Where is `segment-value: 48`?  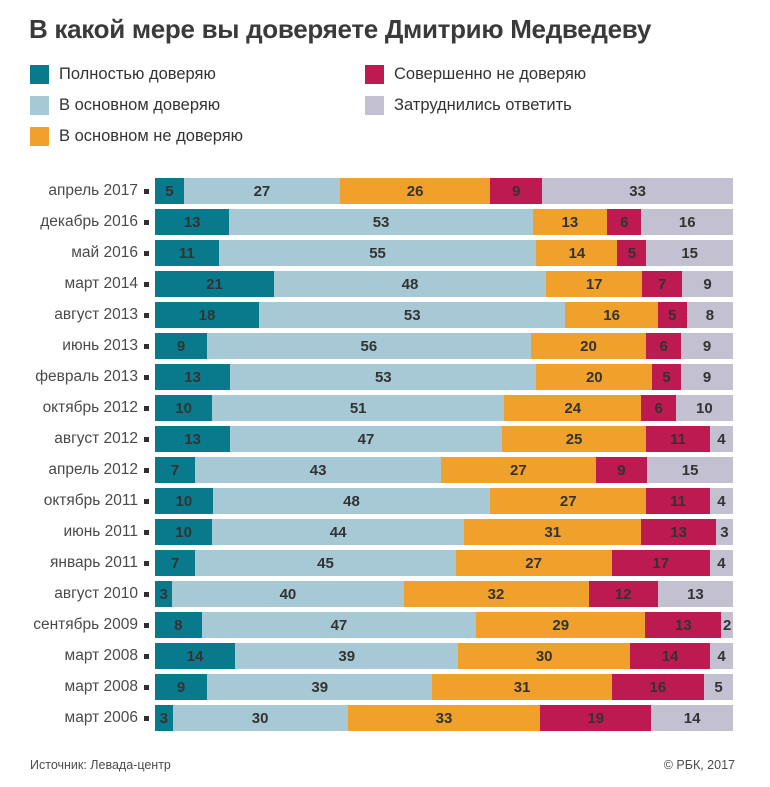 segment-value: 48 is located at coordinates (351, 501).